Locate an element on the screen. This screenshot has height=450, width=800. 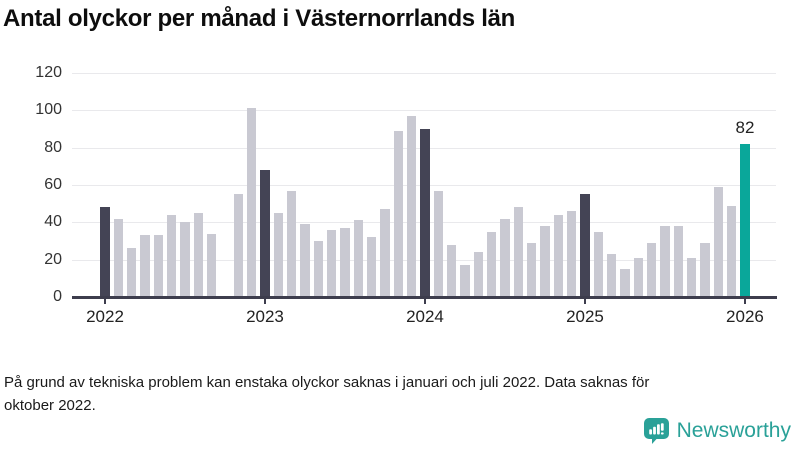
x-axis-label-2026: 2026 is located at coordinates (745, 316).